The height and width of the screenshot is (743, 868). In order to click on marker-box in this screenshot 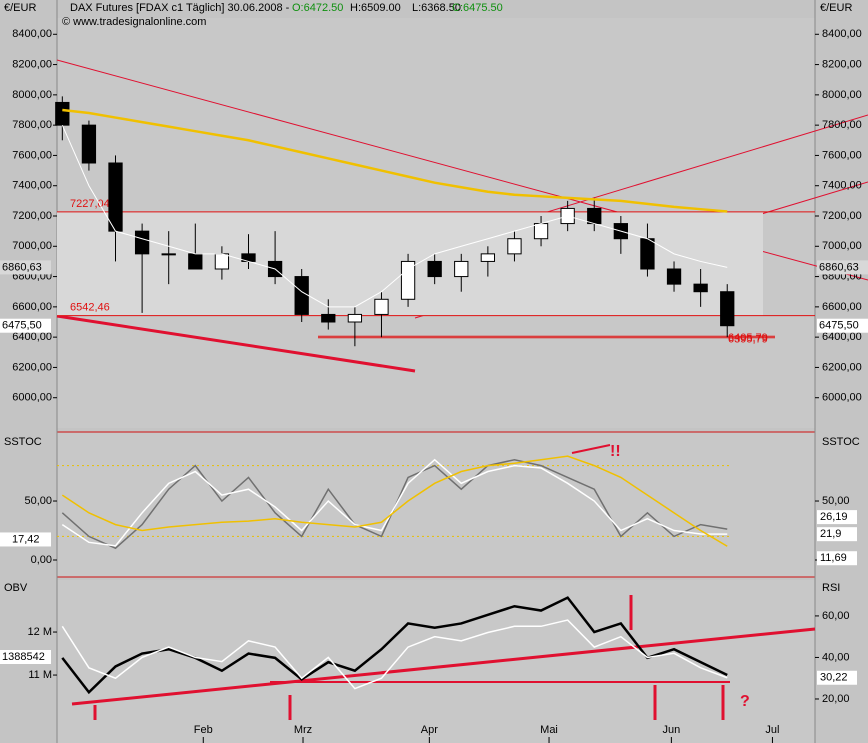, I will do `click(25, 539)`.